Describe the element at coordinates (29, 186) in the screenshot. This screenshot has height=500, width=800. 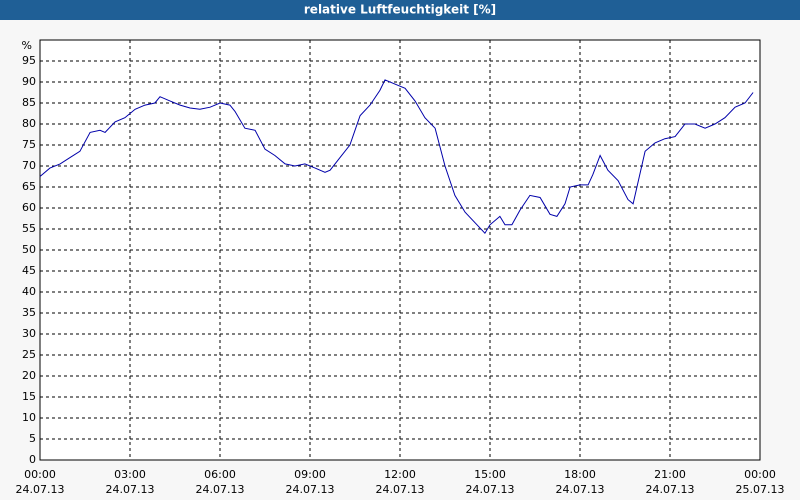
I see `y-tick-label: 65` at that location.